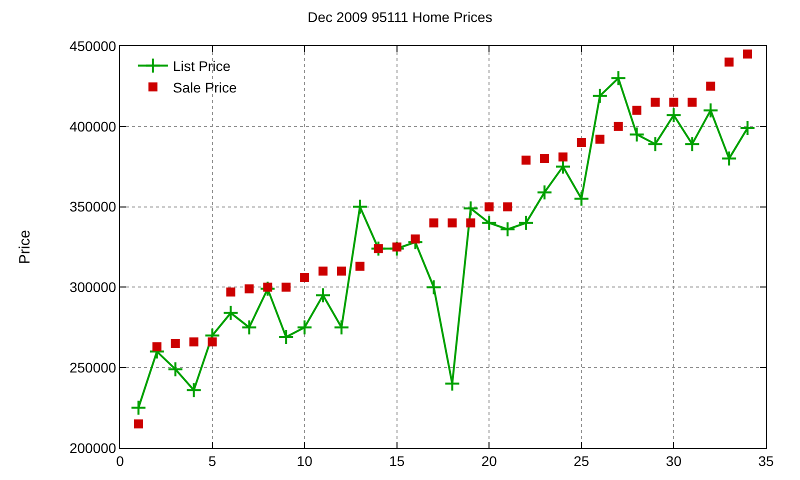 The width and height of the screenshot is (800, 480). What do you see at coordinates (212, 460) in the screenshot?
I see `x-tick-label: 5` at bounding box center [212, 460].